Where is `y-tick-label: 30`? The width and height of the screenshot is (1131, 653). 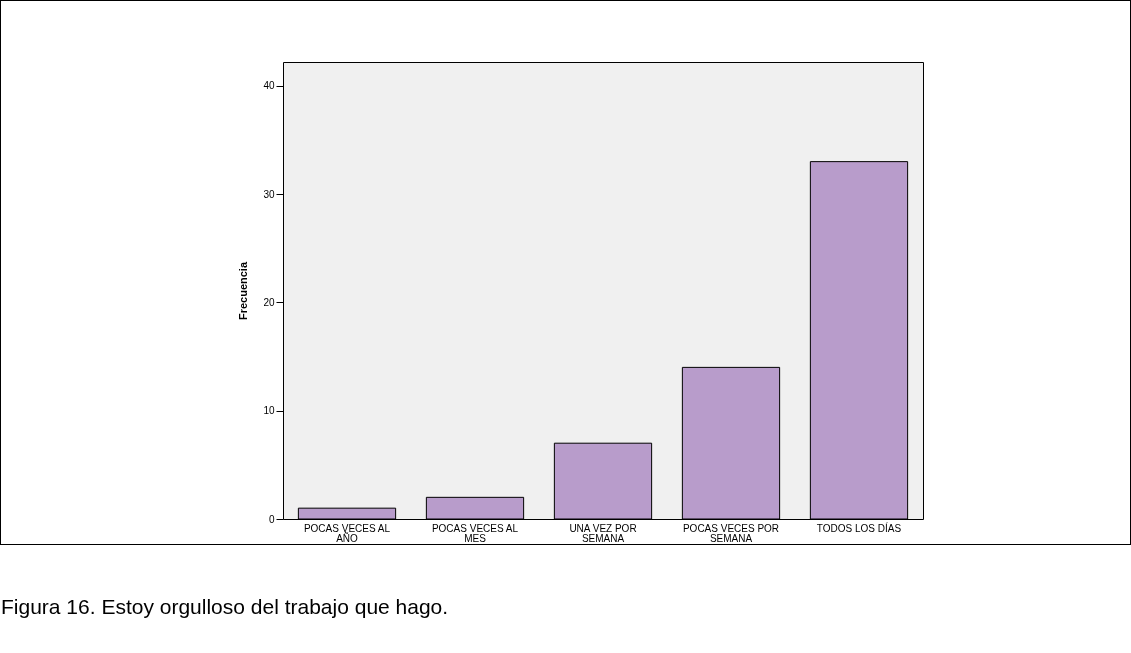
y-tick-label: 30 is located at coordinates (269, 194).